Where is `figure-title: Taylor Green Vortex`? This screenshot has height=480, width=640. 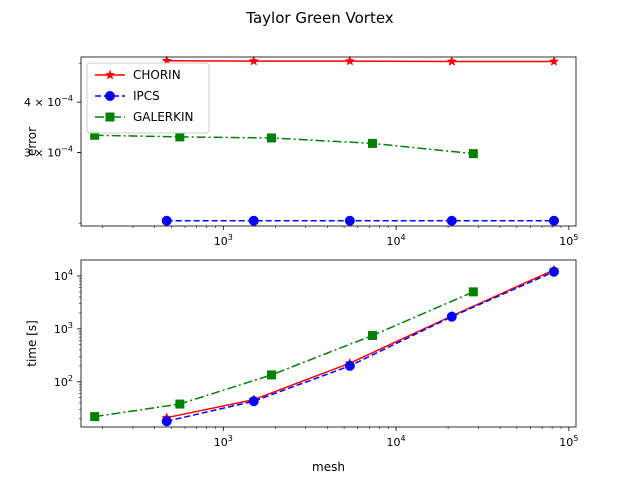 figure-title: Taylor Green Vortex is located at coordinates (319, 18).